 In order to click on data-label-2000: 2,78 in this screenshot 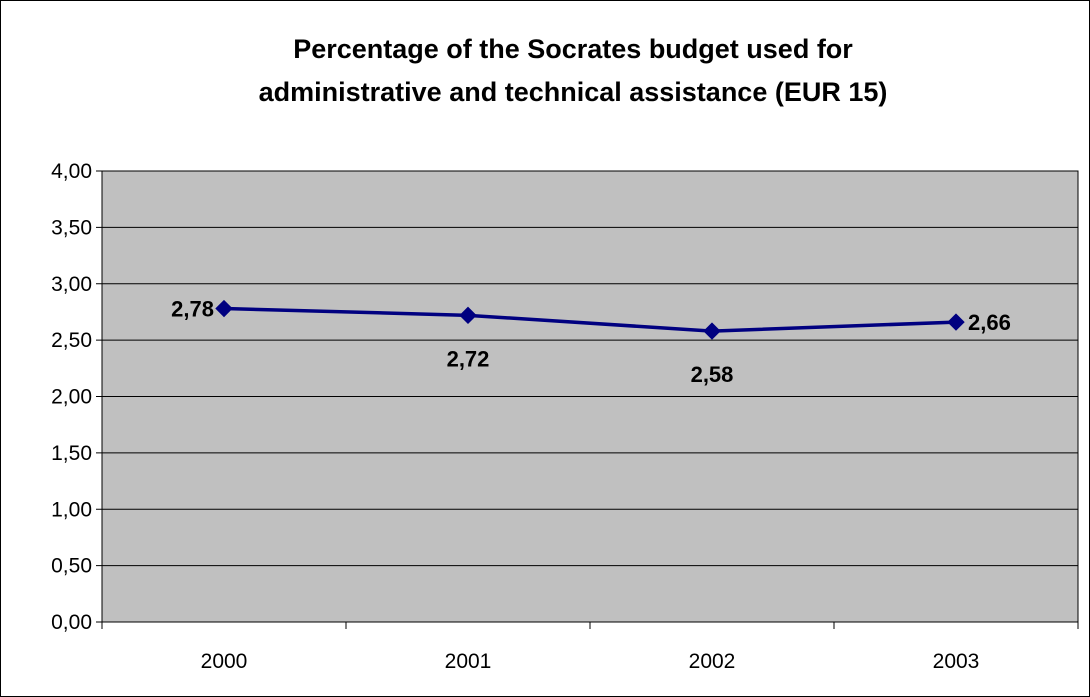, I will do `click(192, 309)`.